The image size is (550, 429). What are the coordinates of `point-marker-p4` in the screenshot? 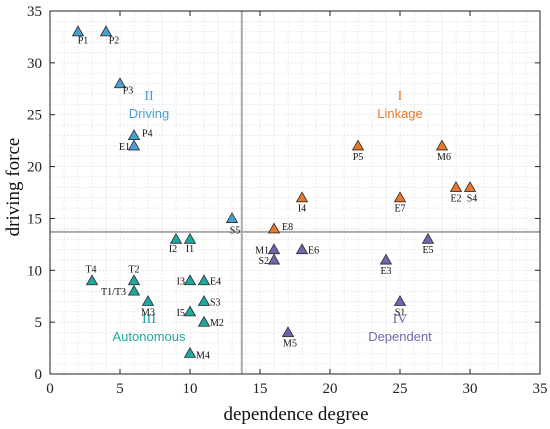 It's located at (134, 134).